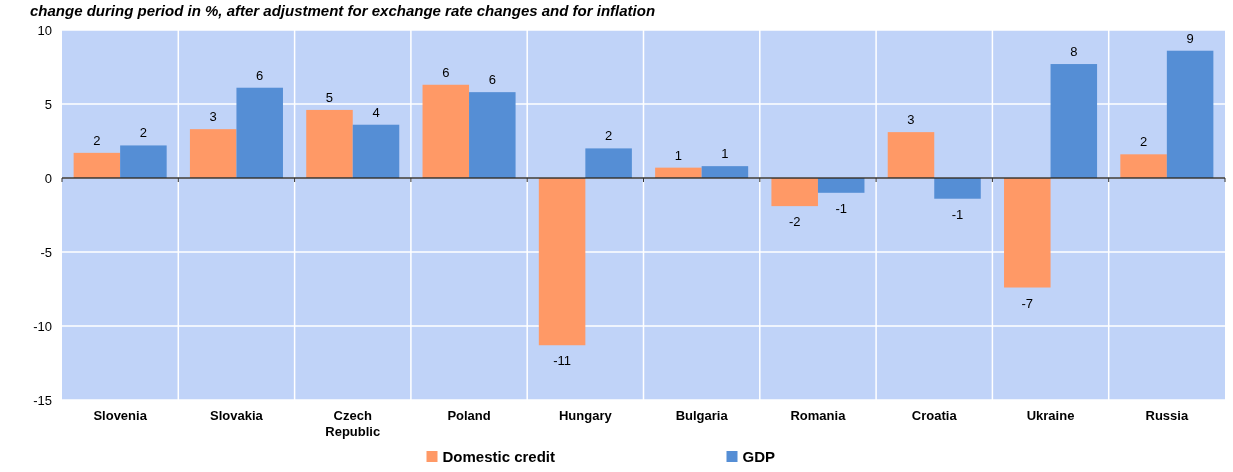 The height and width of the screenshot is (472, 1233). Describe the element at coordinates (44, 30) in the screenshot. I see `y-tick-label: 10` at that location.